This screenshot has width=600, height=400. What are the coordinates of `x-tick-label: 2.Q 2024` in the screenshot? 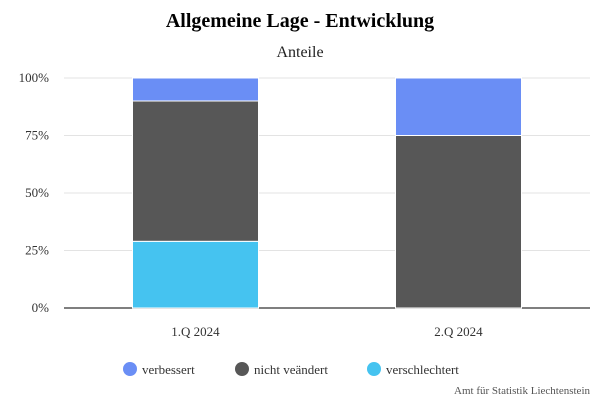 It's located at (458, 331).